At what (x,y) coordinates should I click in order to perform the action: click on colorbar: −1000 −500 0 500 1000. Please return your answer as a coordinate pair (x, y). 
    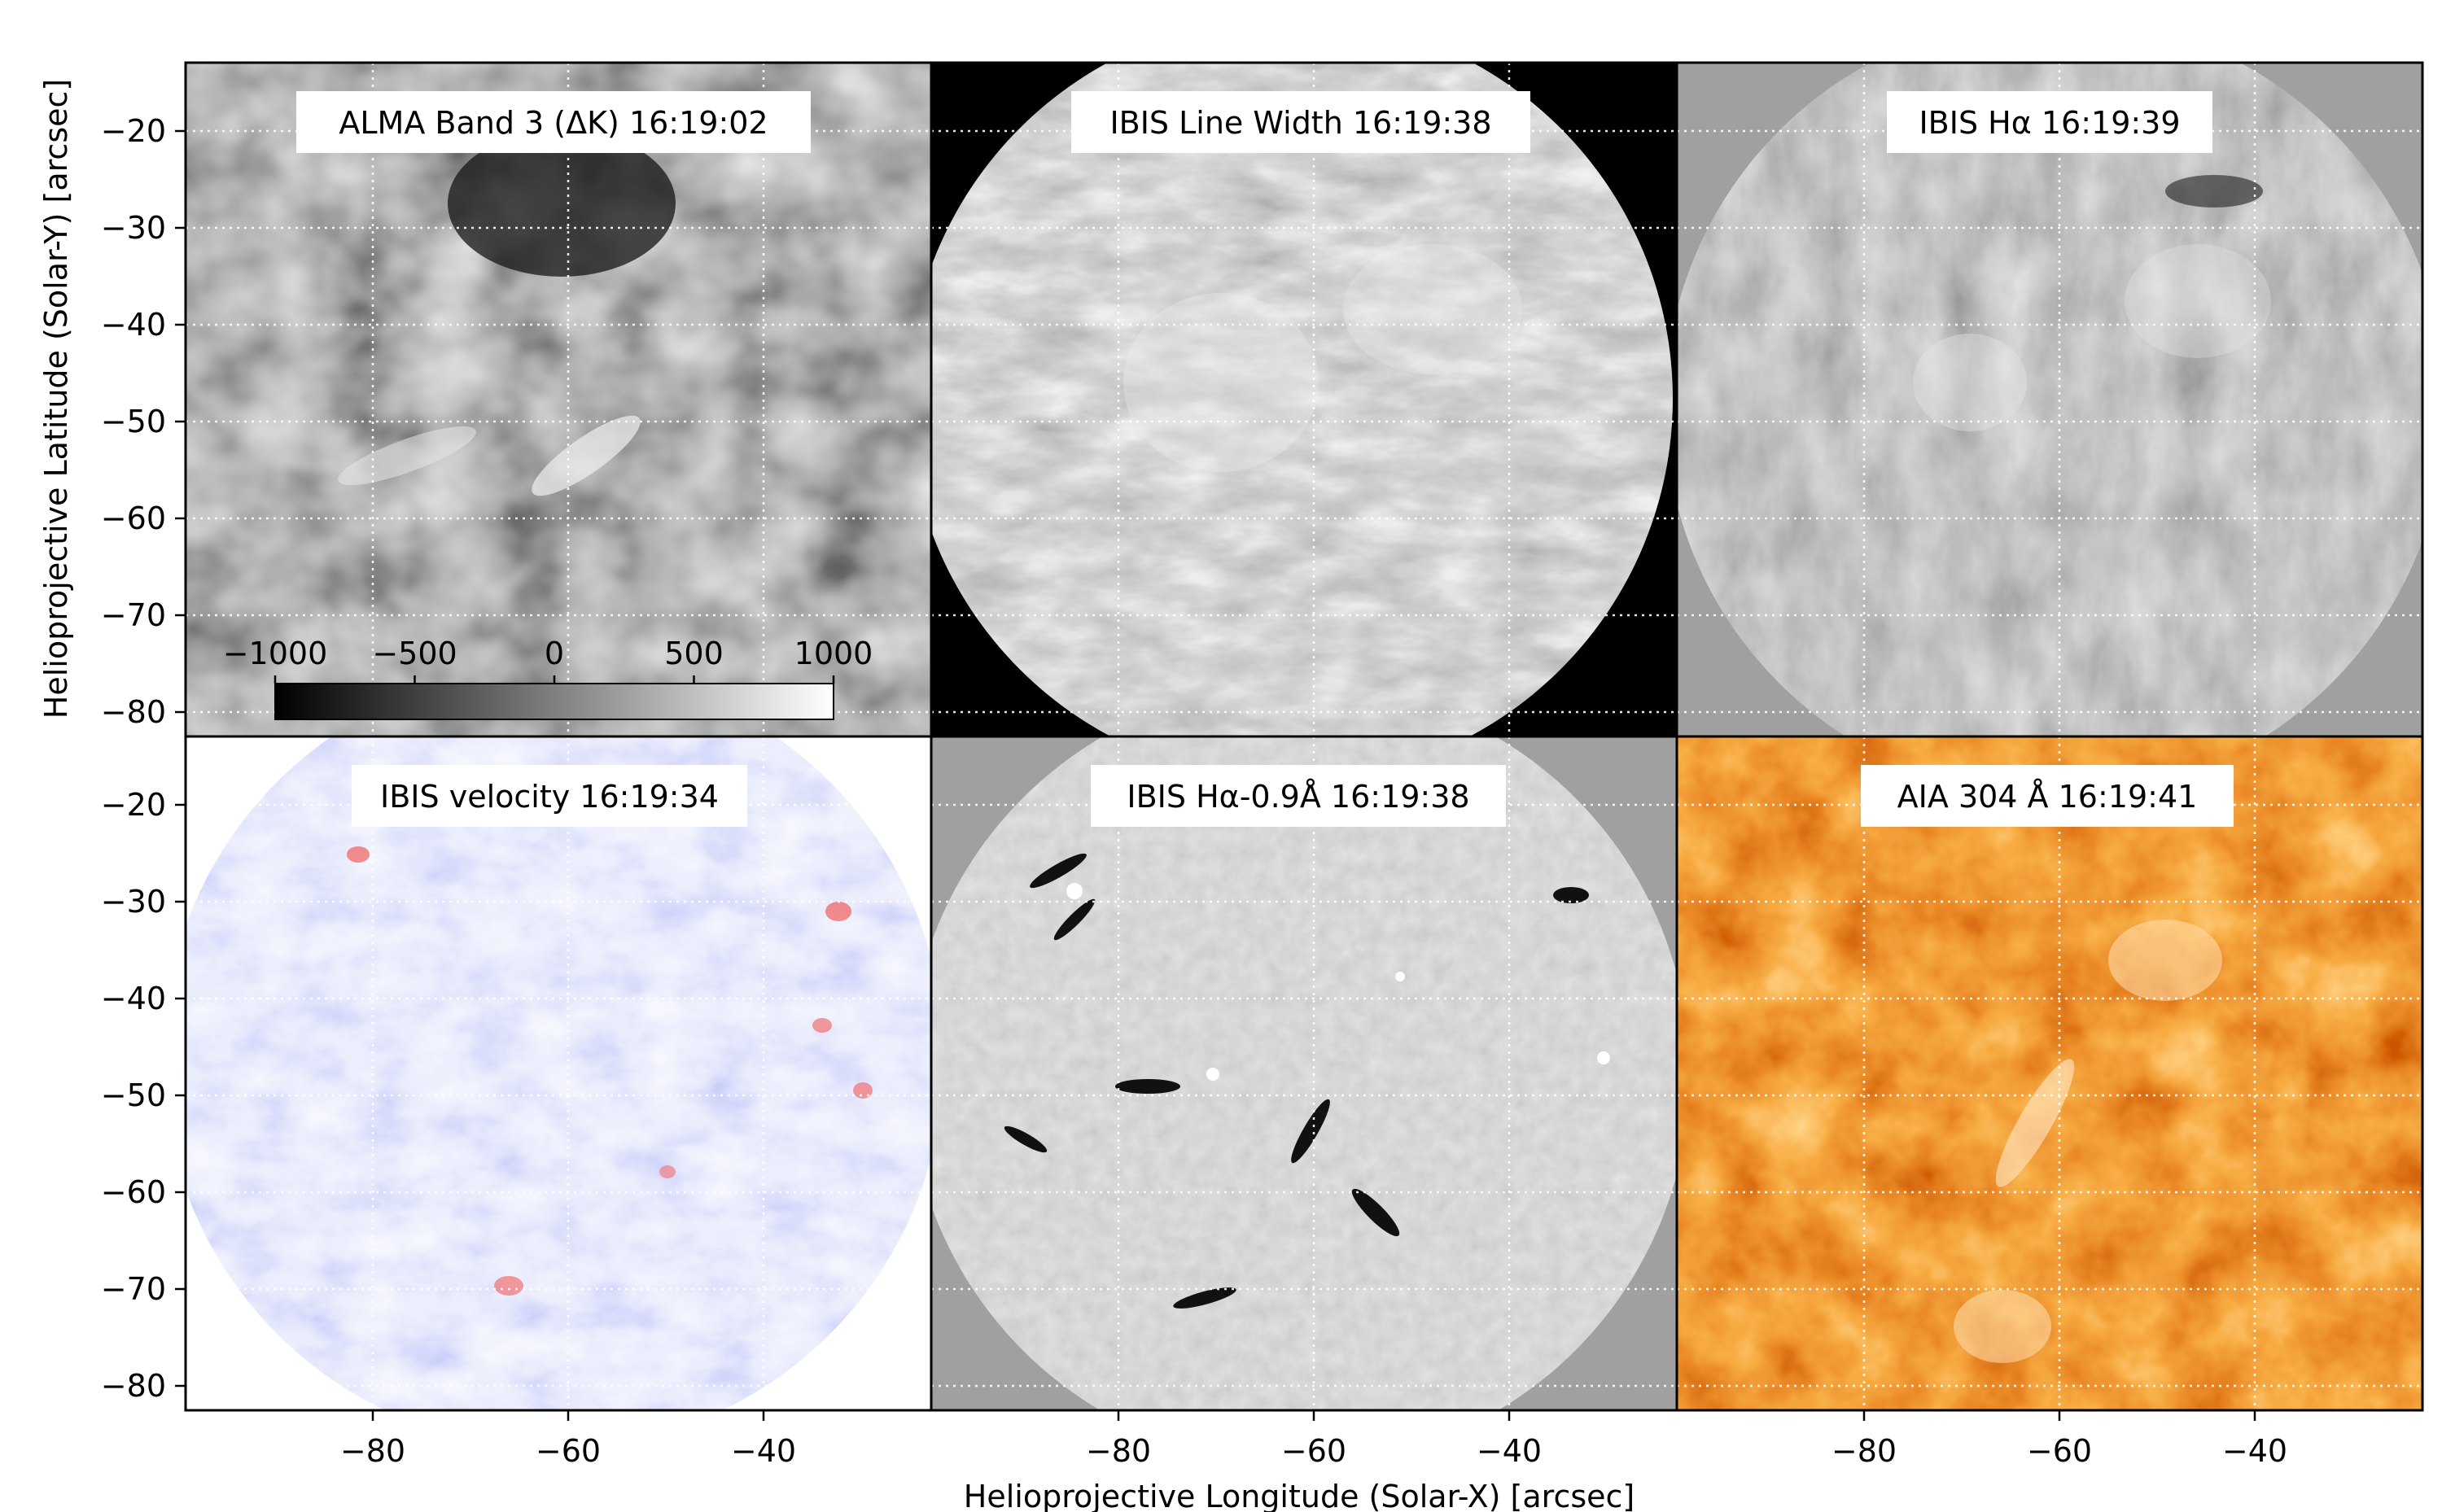
    Looking at the image, I should click on (548, 678).